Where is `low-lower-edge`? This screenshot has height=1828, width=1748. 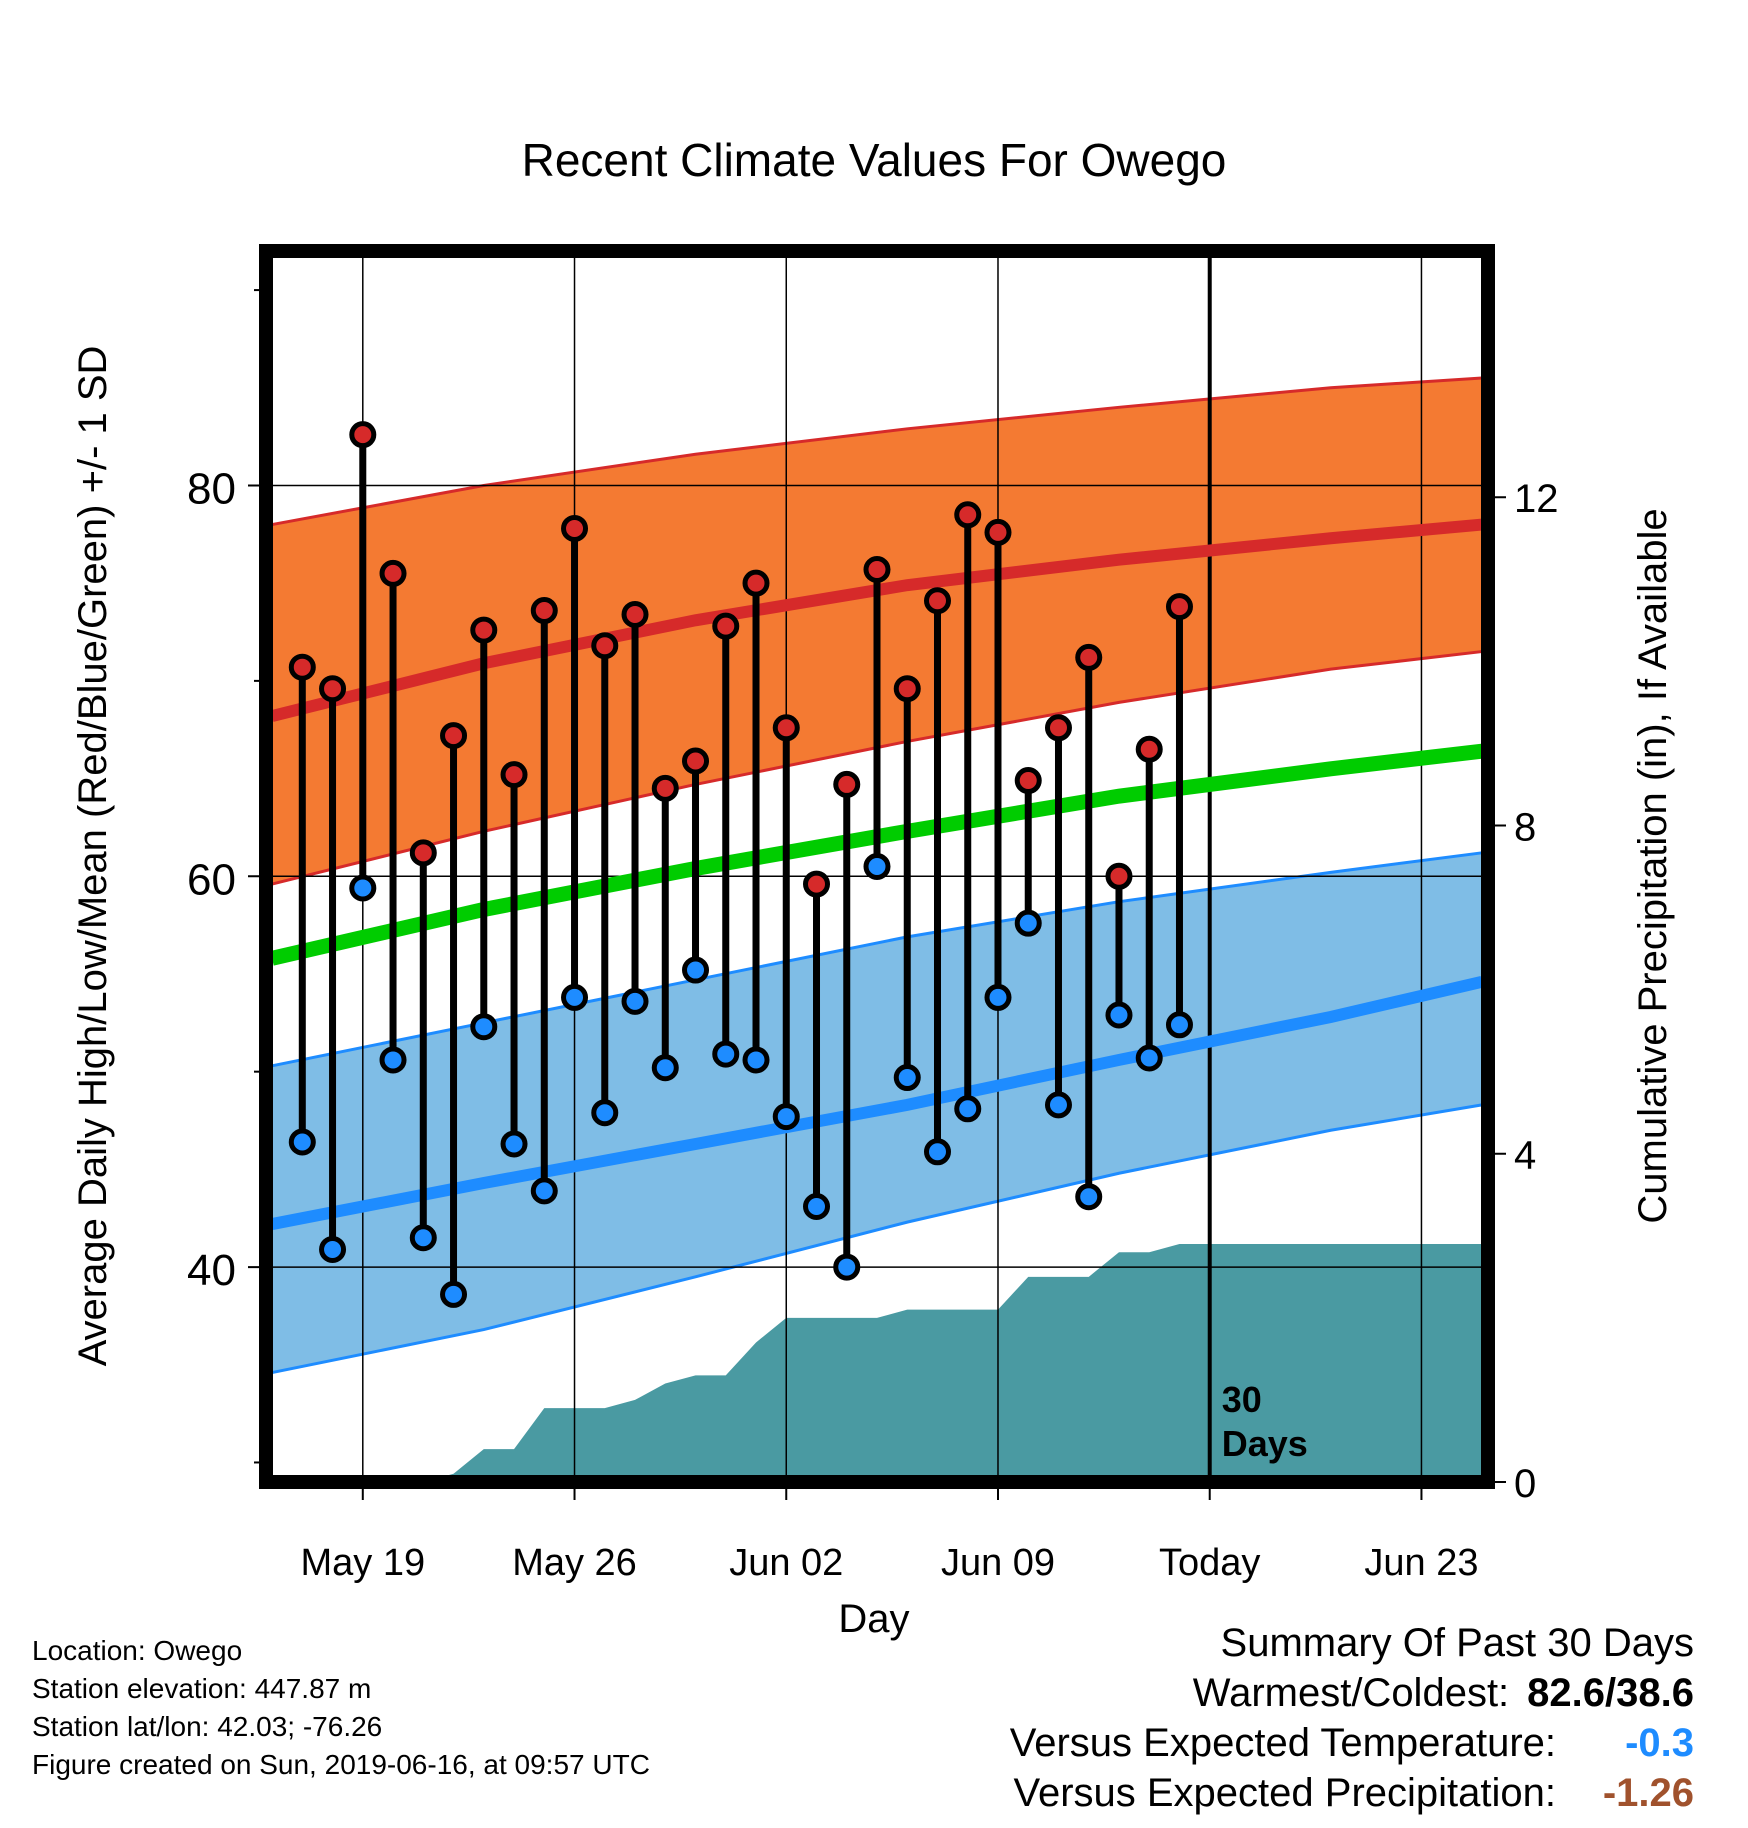 low-lower-edge is located at coordinates (877, 1239).